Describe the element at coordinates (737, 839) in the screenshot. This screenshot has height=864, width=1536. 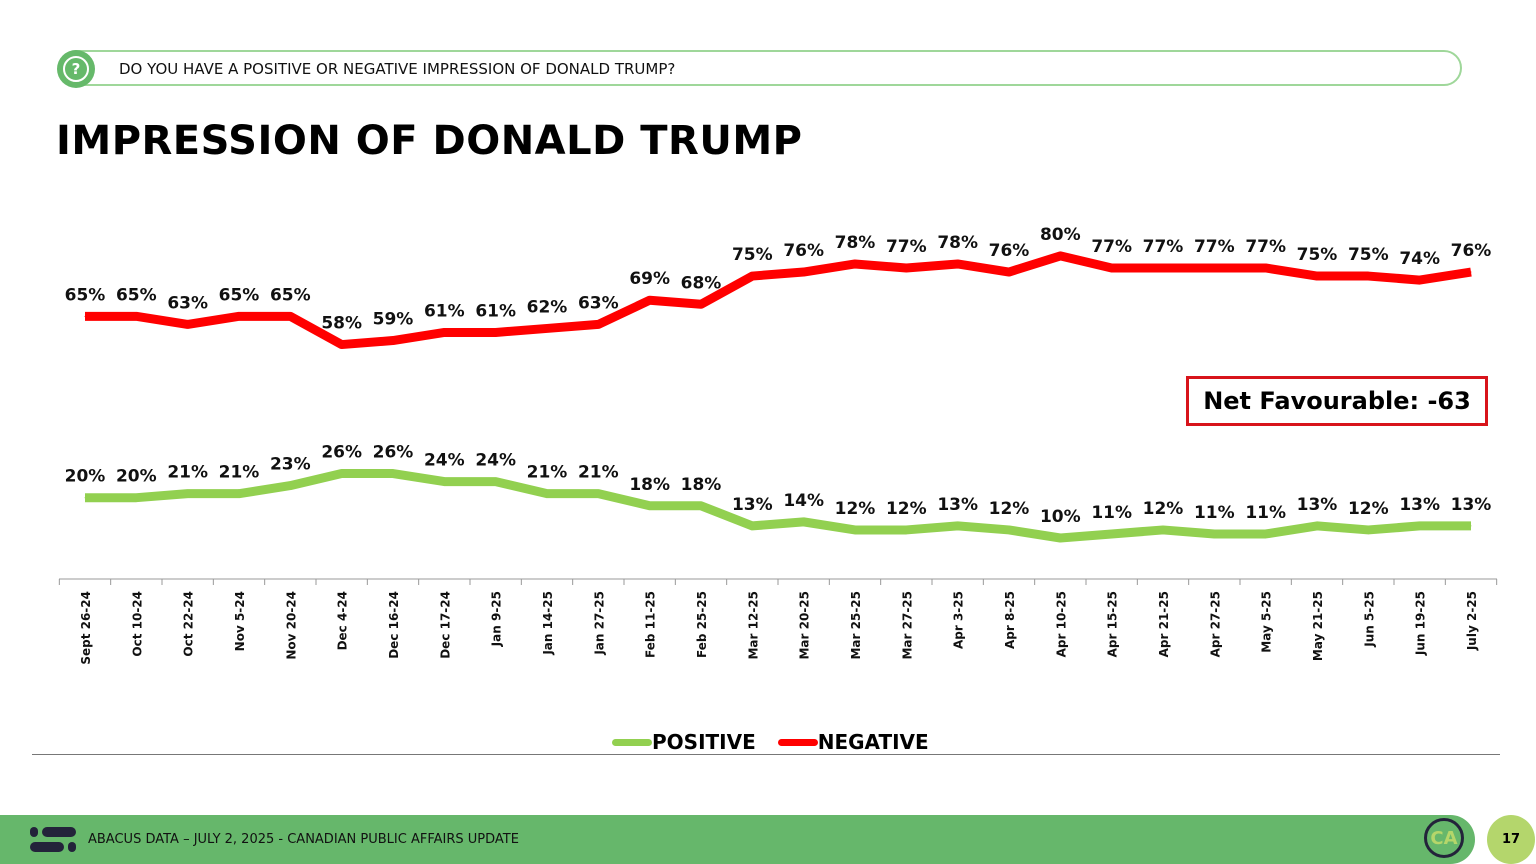
I see `footer-bar` at that location.